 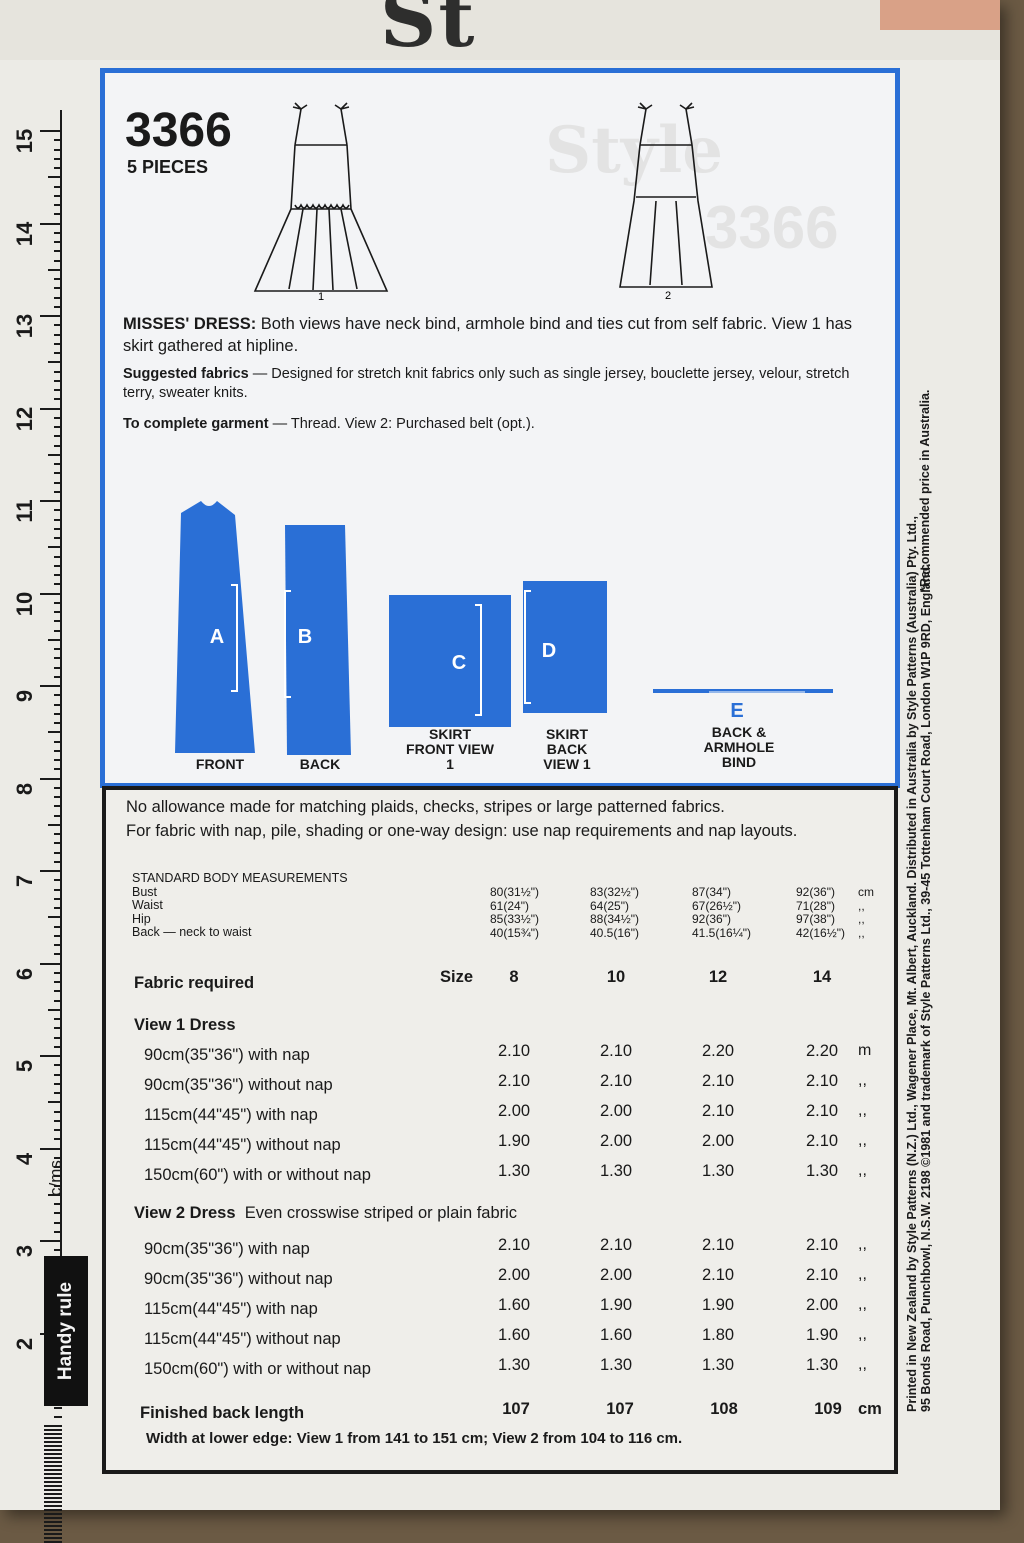 I want to click on ruler-number: 12, so click(x=24, y=418).